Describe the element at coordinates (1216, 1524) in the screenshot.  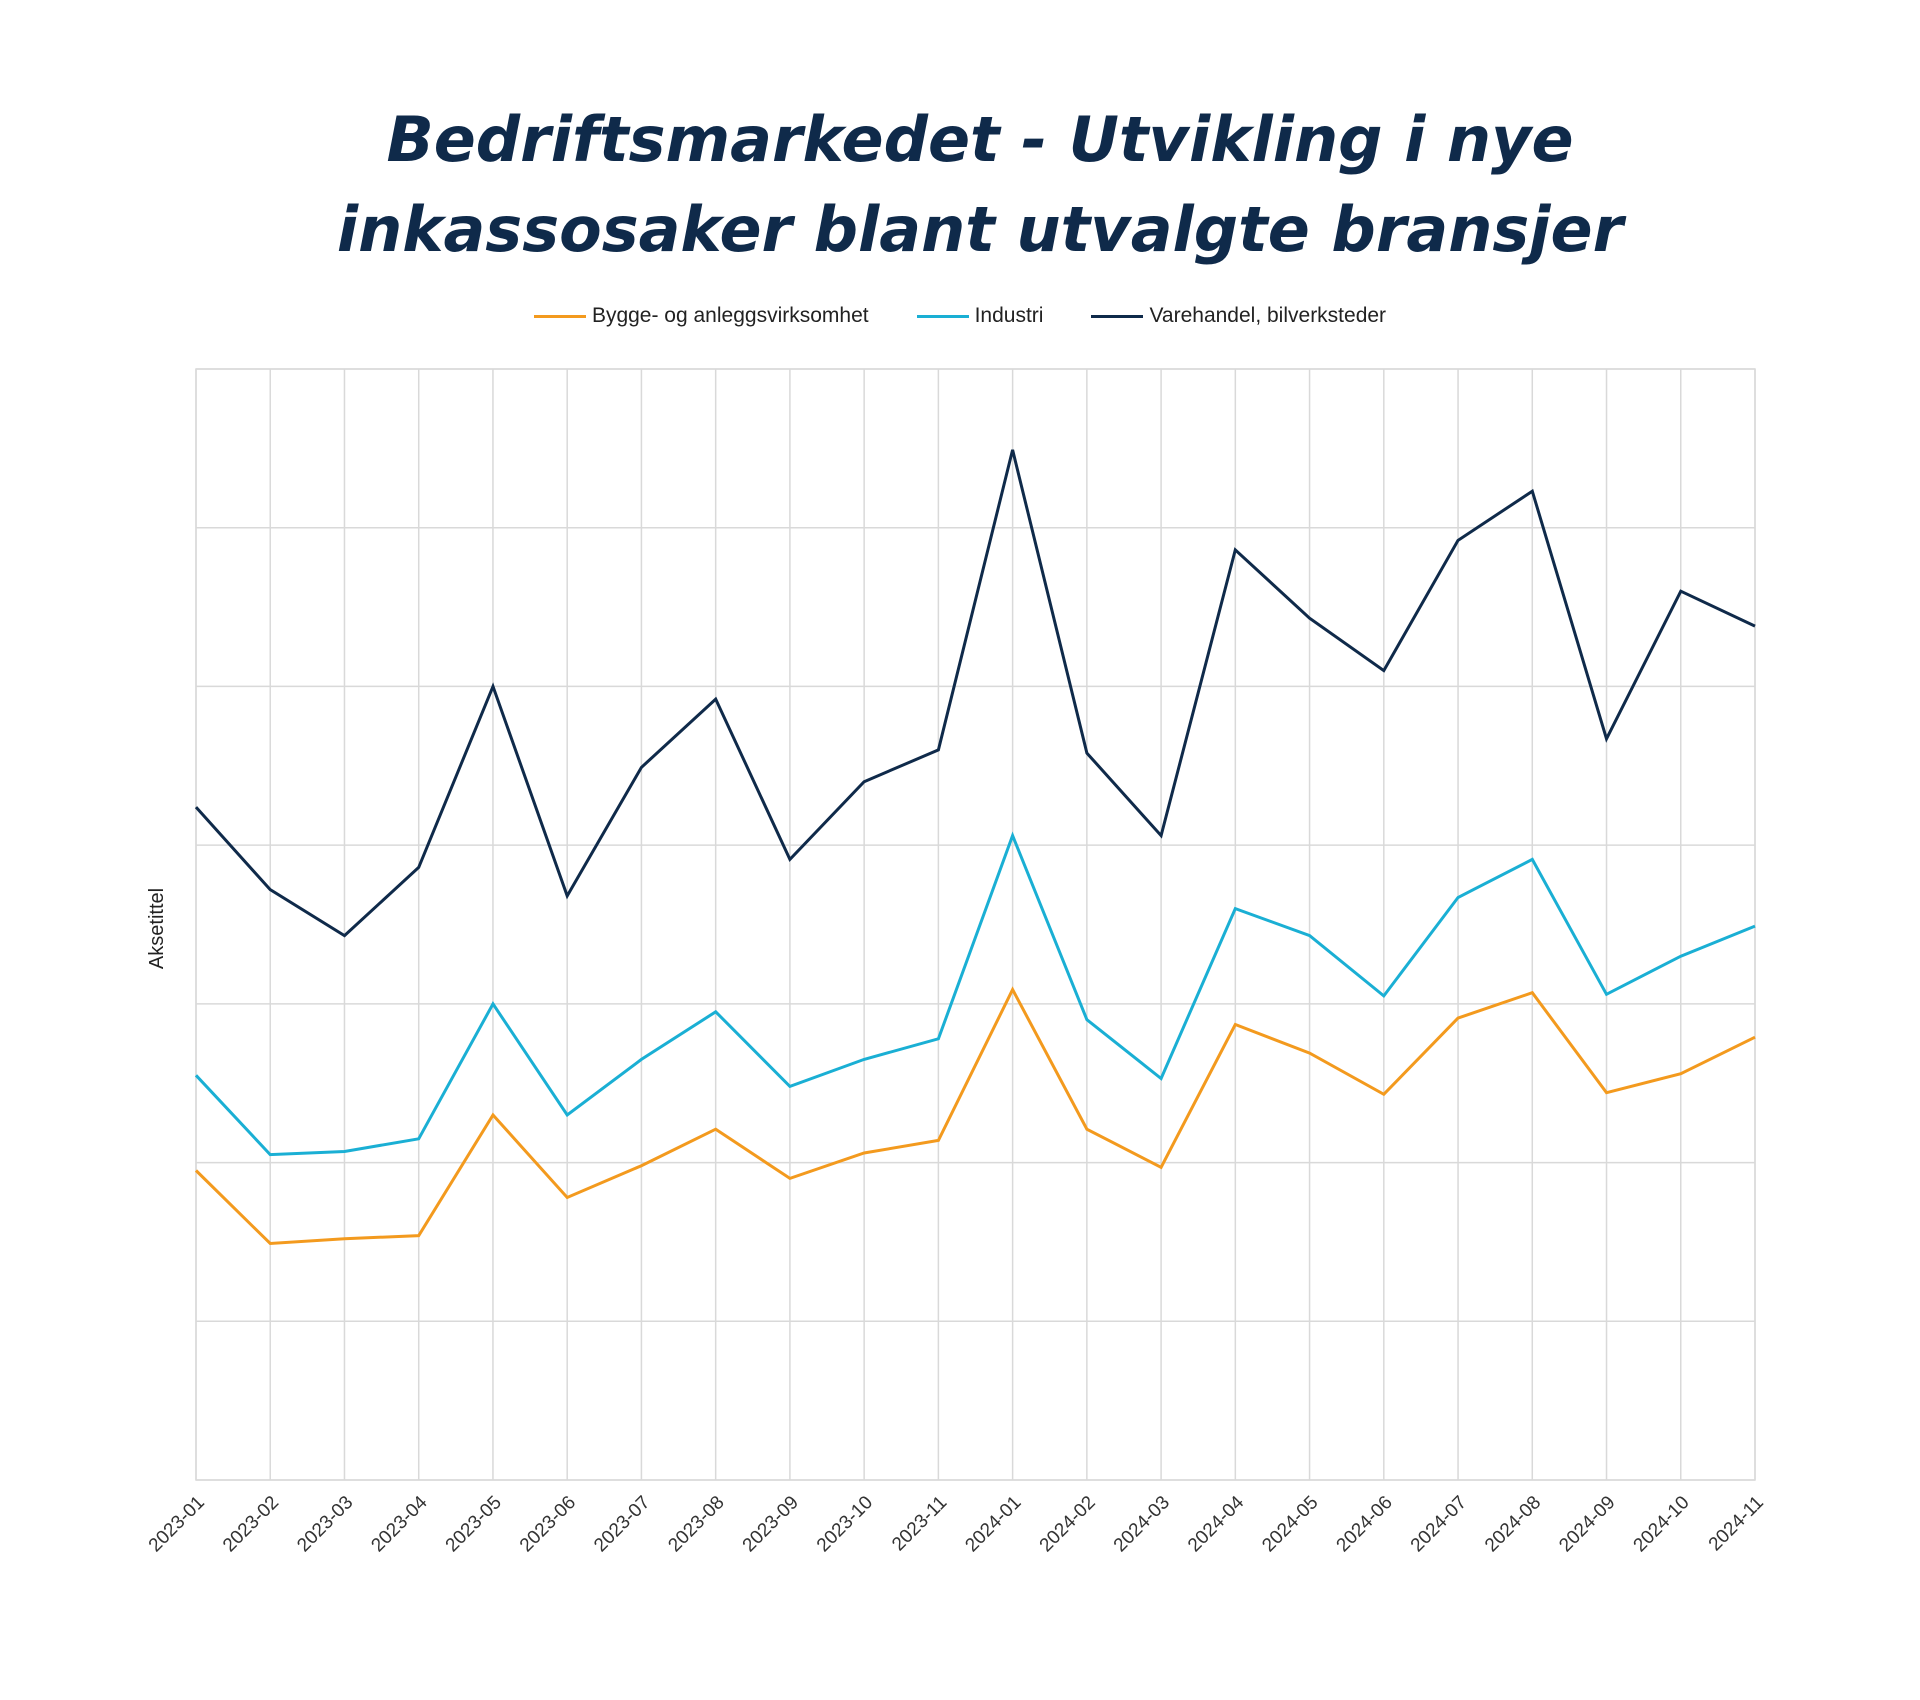
I see `x-tick-label: 2024-04` at that location.